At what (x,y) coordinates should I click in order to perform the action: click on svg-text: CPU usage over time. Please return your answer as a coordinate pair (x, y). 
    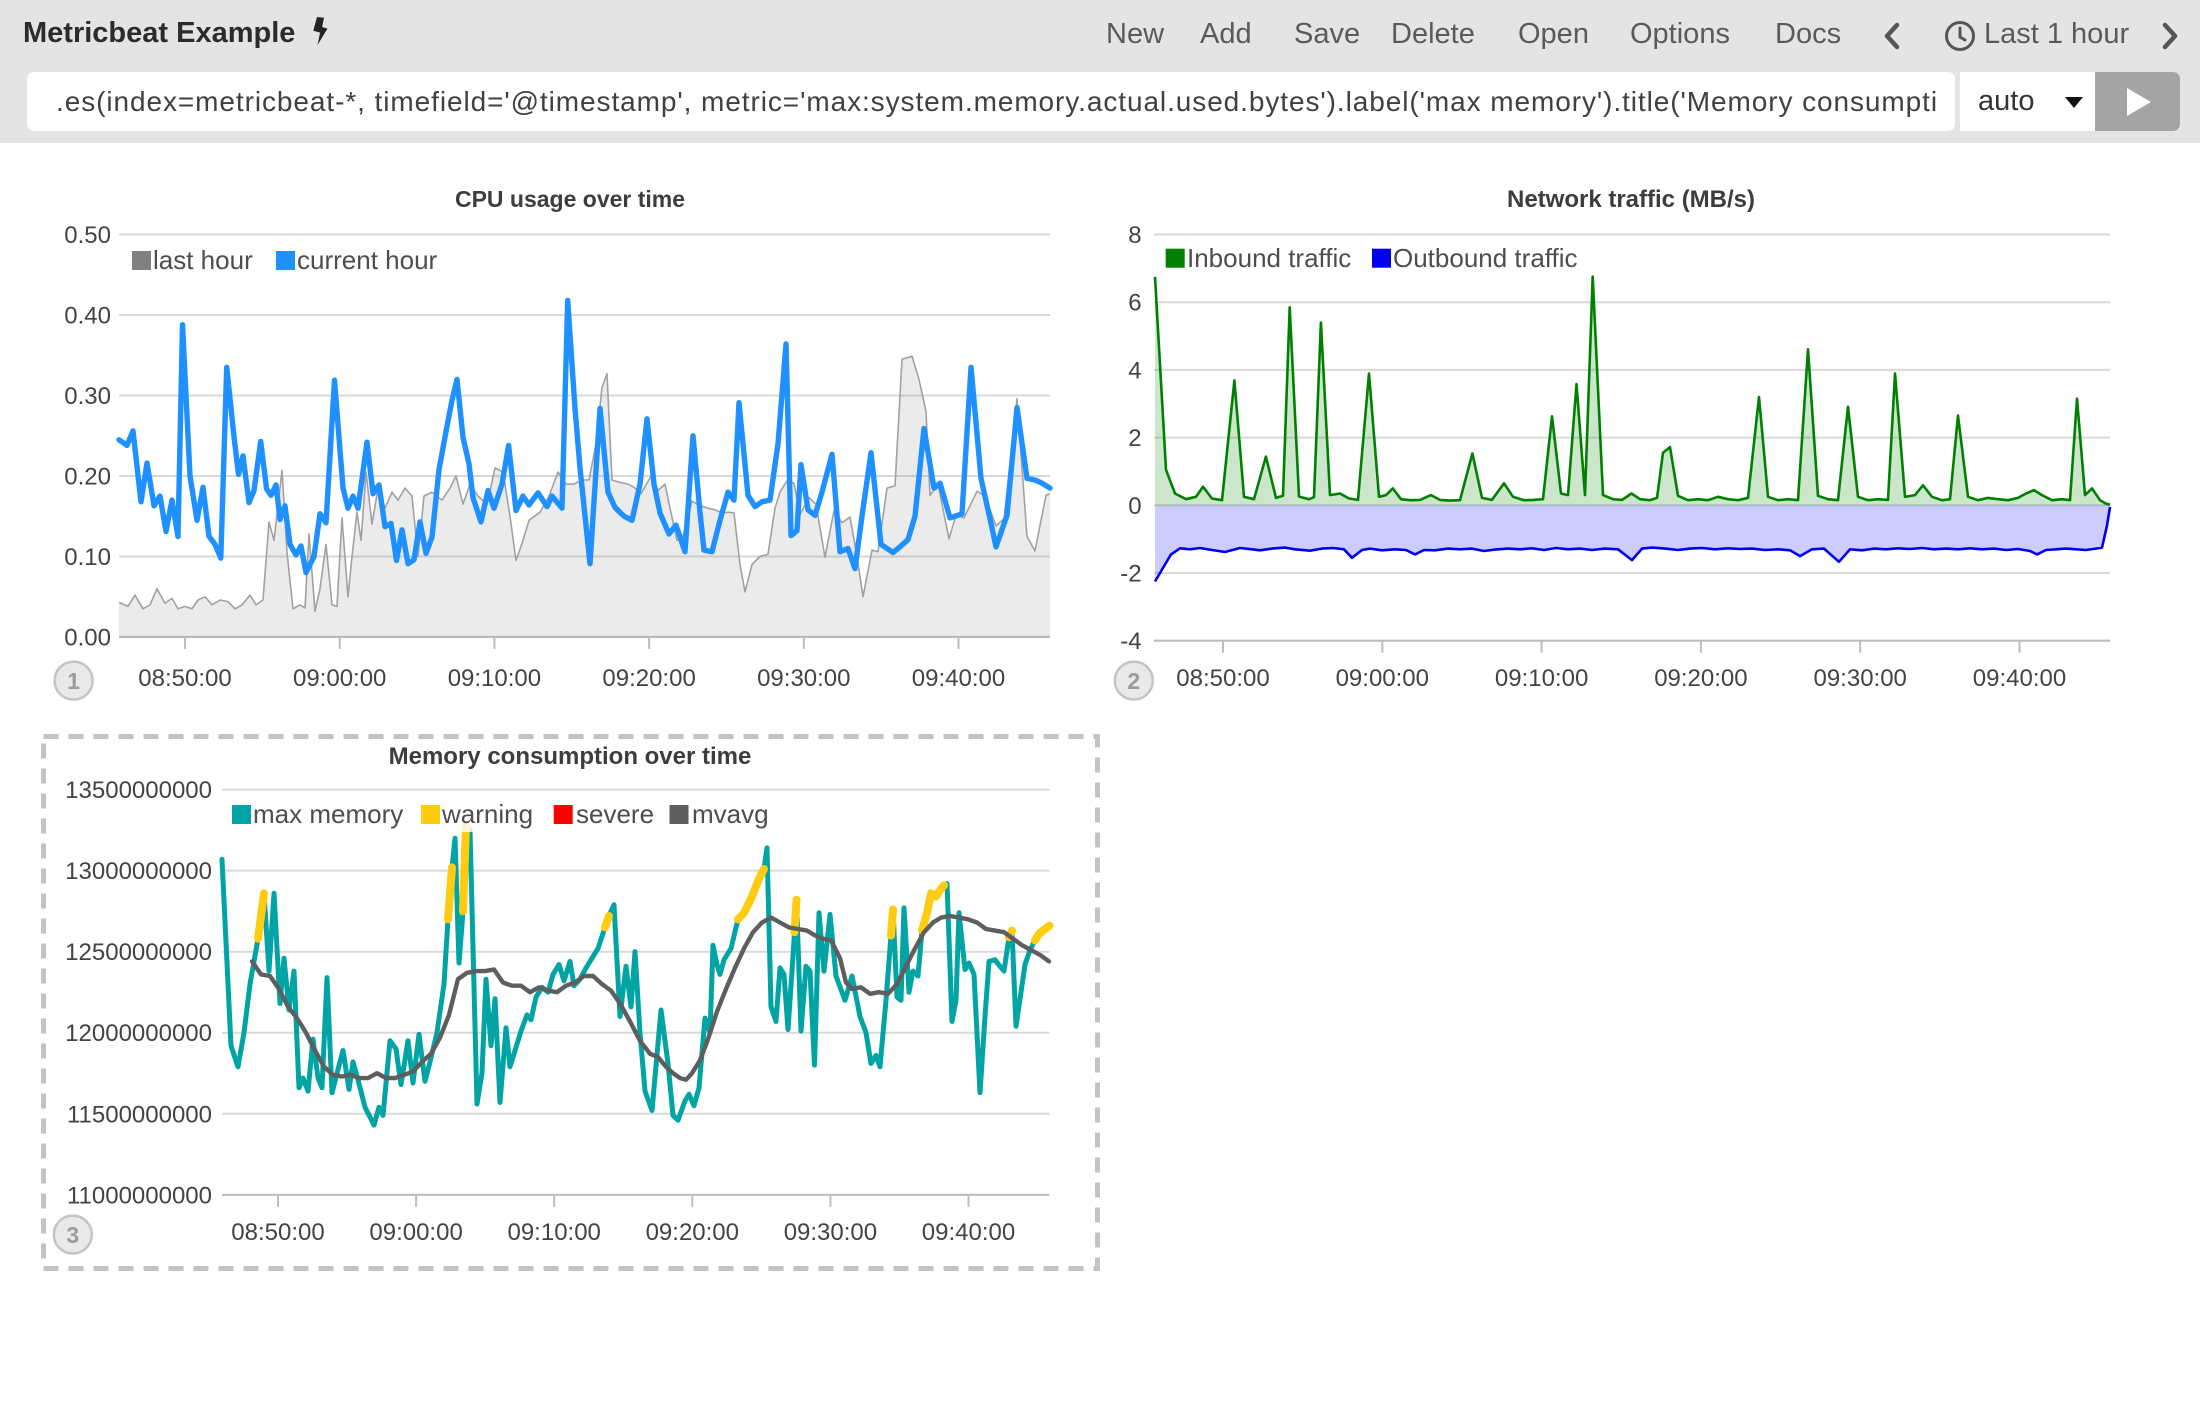
    Looking at the image, I should click on (570, 199).